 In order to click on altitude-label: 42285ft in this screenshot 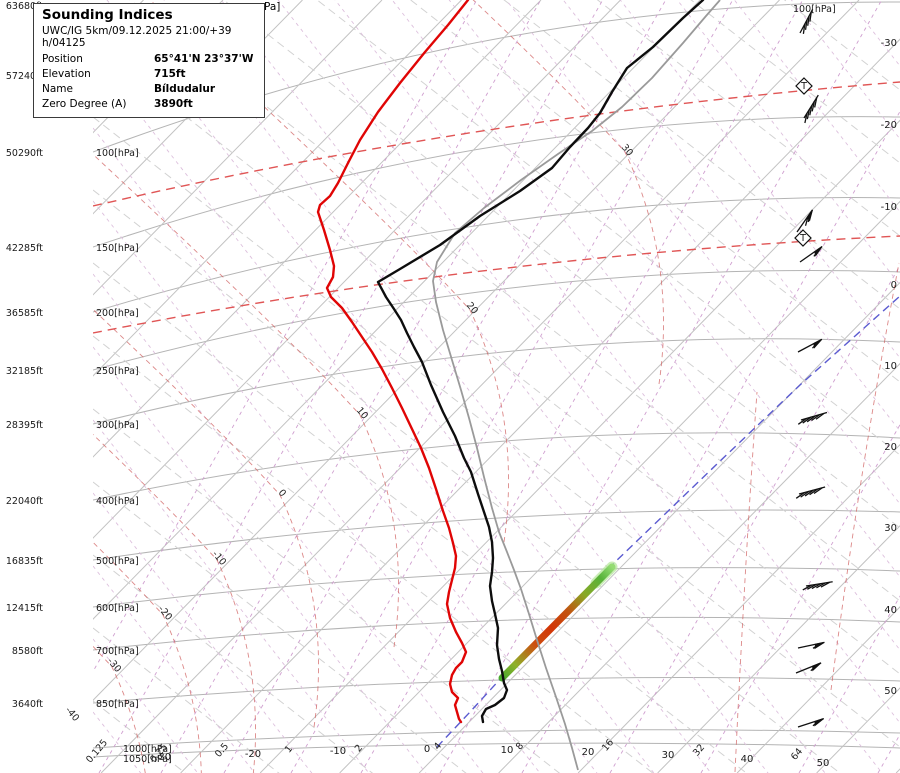, I will do `click(24, 248)`.